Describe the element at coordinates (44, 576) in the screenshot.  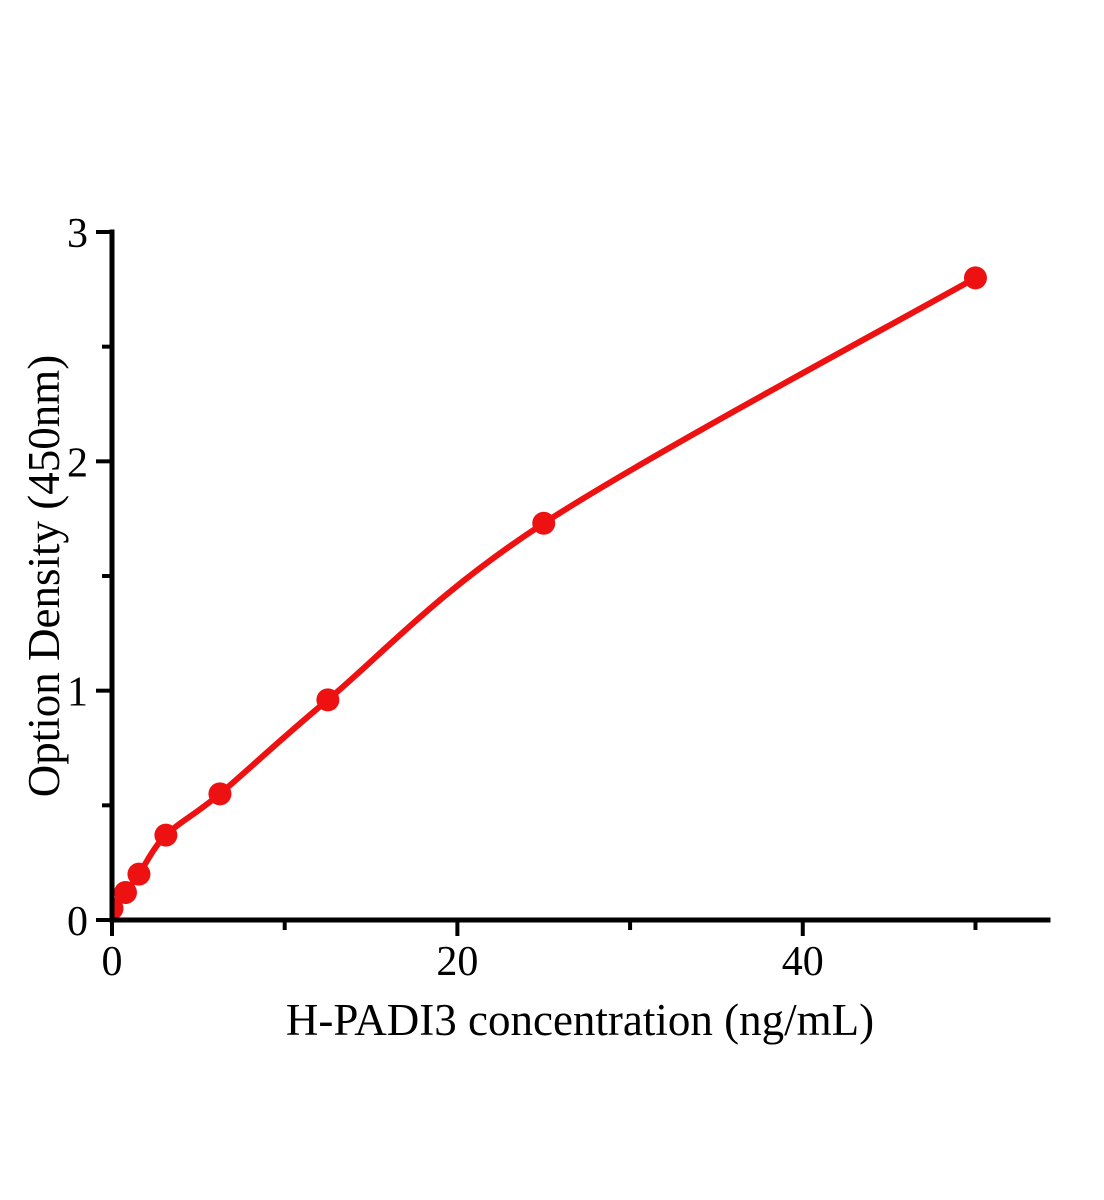
I see `y-axis-title: Option Density (450nm)` at that location.